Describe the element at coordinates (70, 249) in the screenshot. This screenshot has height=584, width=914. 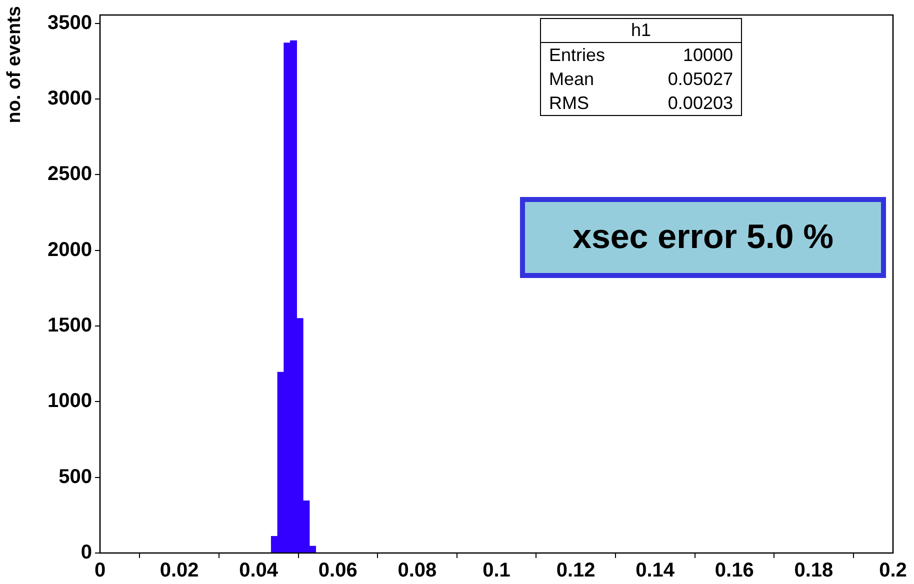
I see `y-tick-label: 2000` at that location.